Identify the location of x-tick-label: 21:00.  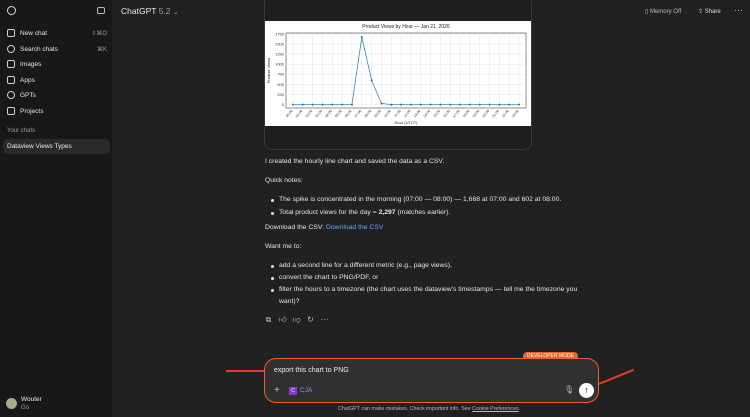
(495, 113).